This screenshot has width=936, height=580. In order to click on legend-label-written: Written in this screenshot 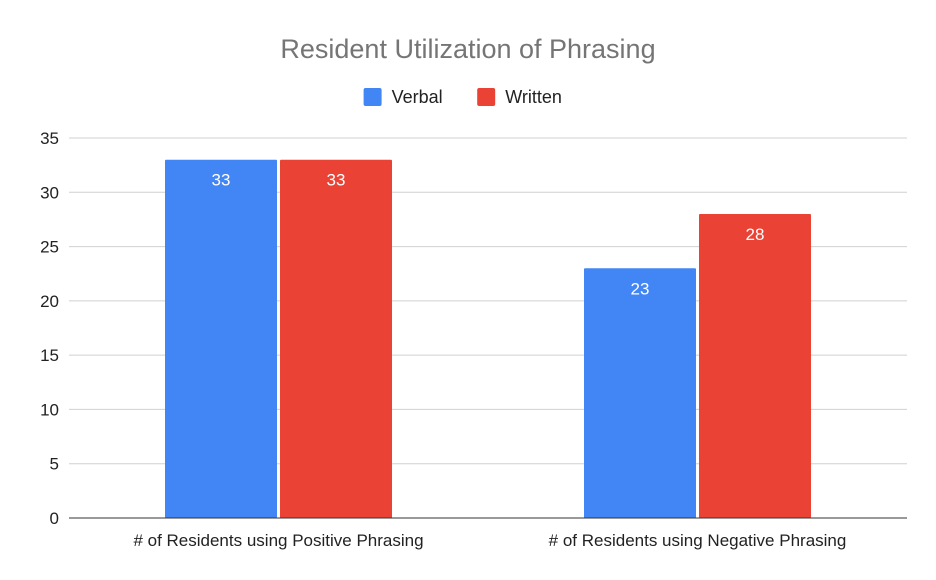, I will do `click(533, 97)`.